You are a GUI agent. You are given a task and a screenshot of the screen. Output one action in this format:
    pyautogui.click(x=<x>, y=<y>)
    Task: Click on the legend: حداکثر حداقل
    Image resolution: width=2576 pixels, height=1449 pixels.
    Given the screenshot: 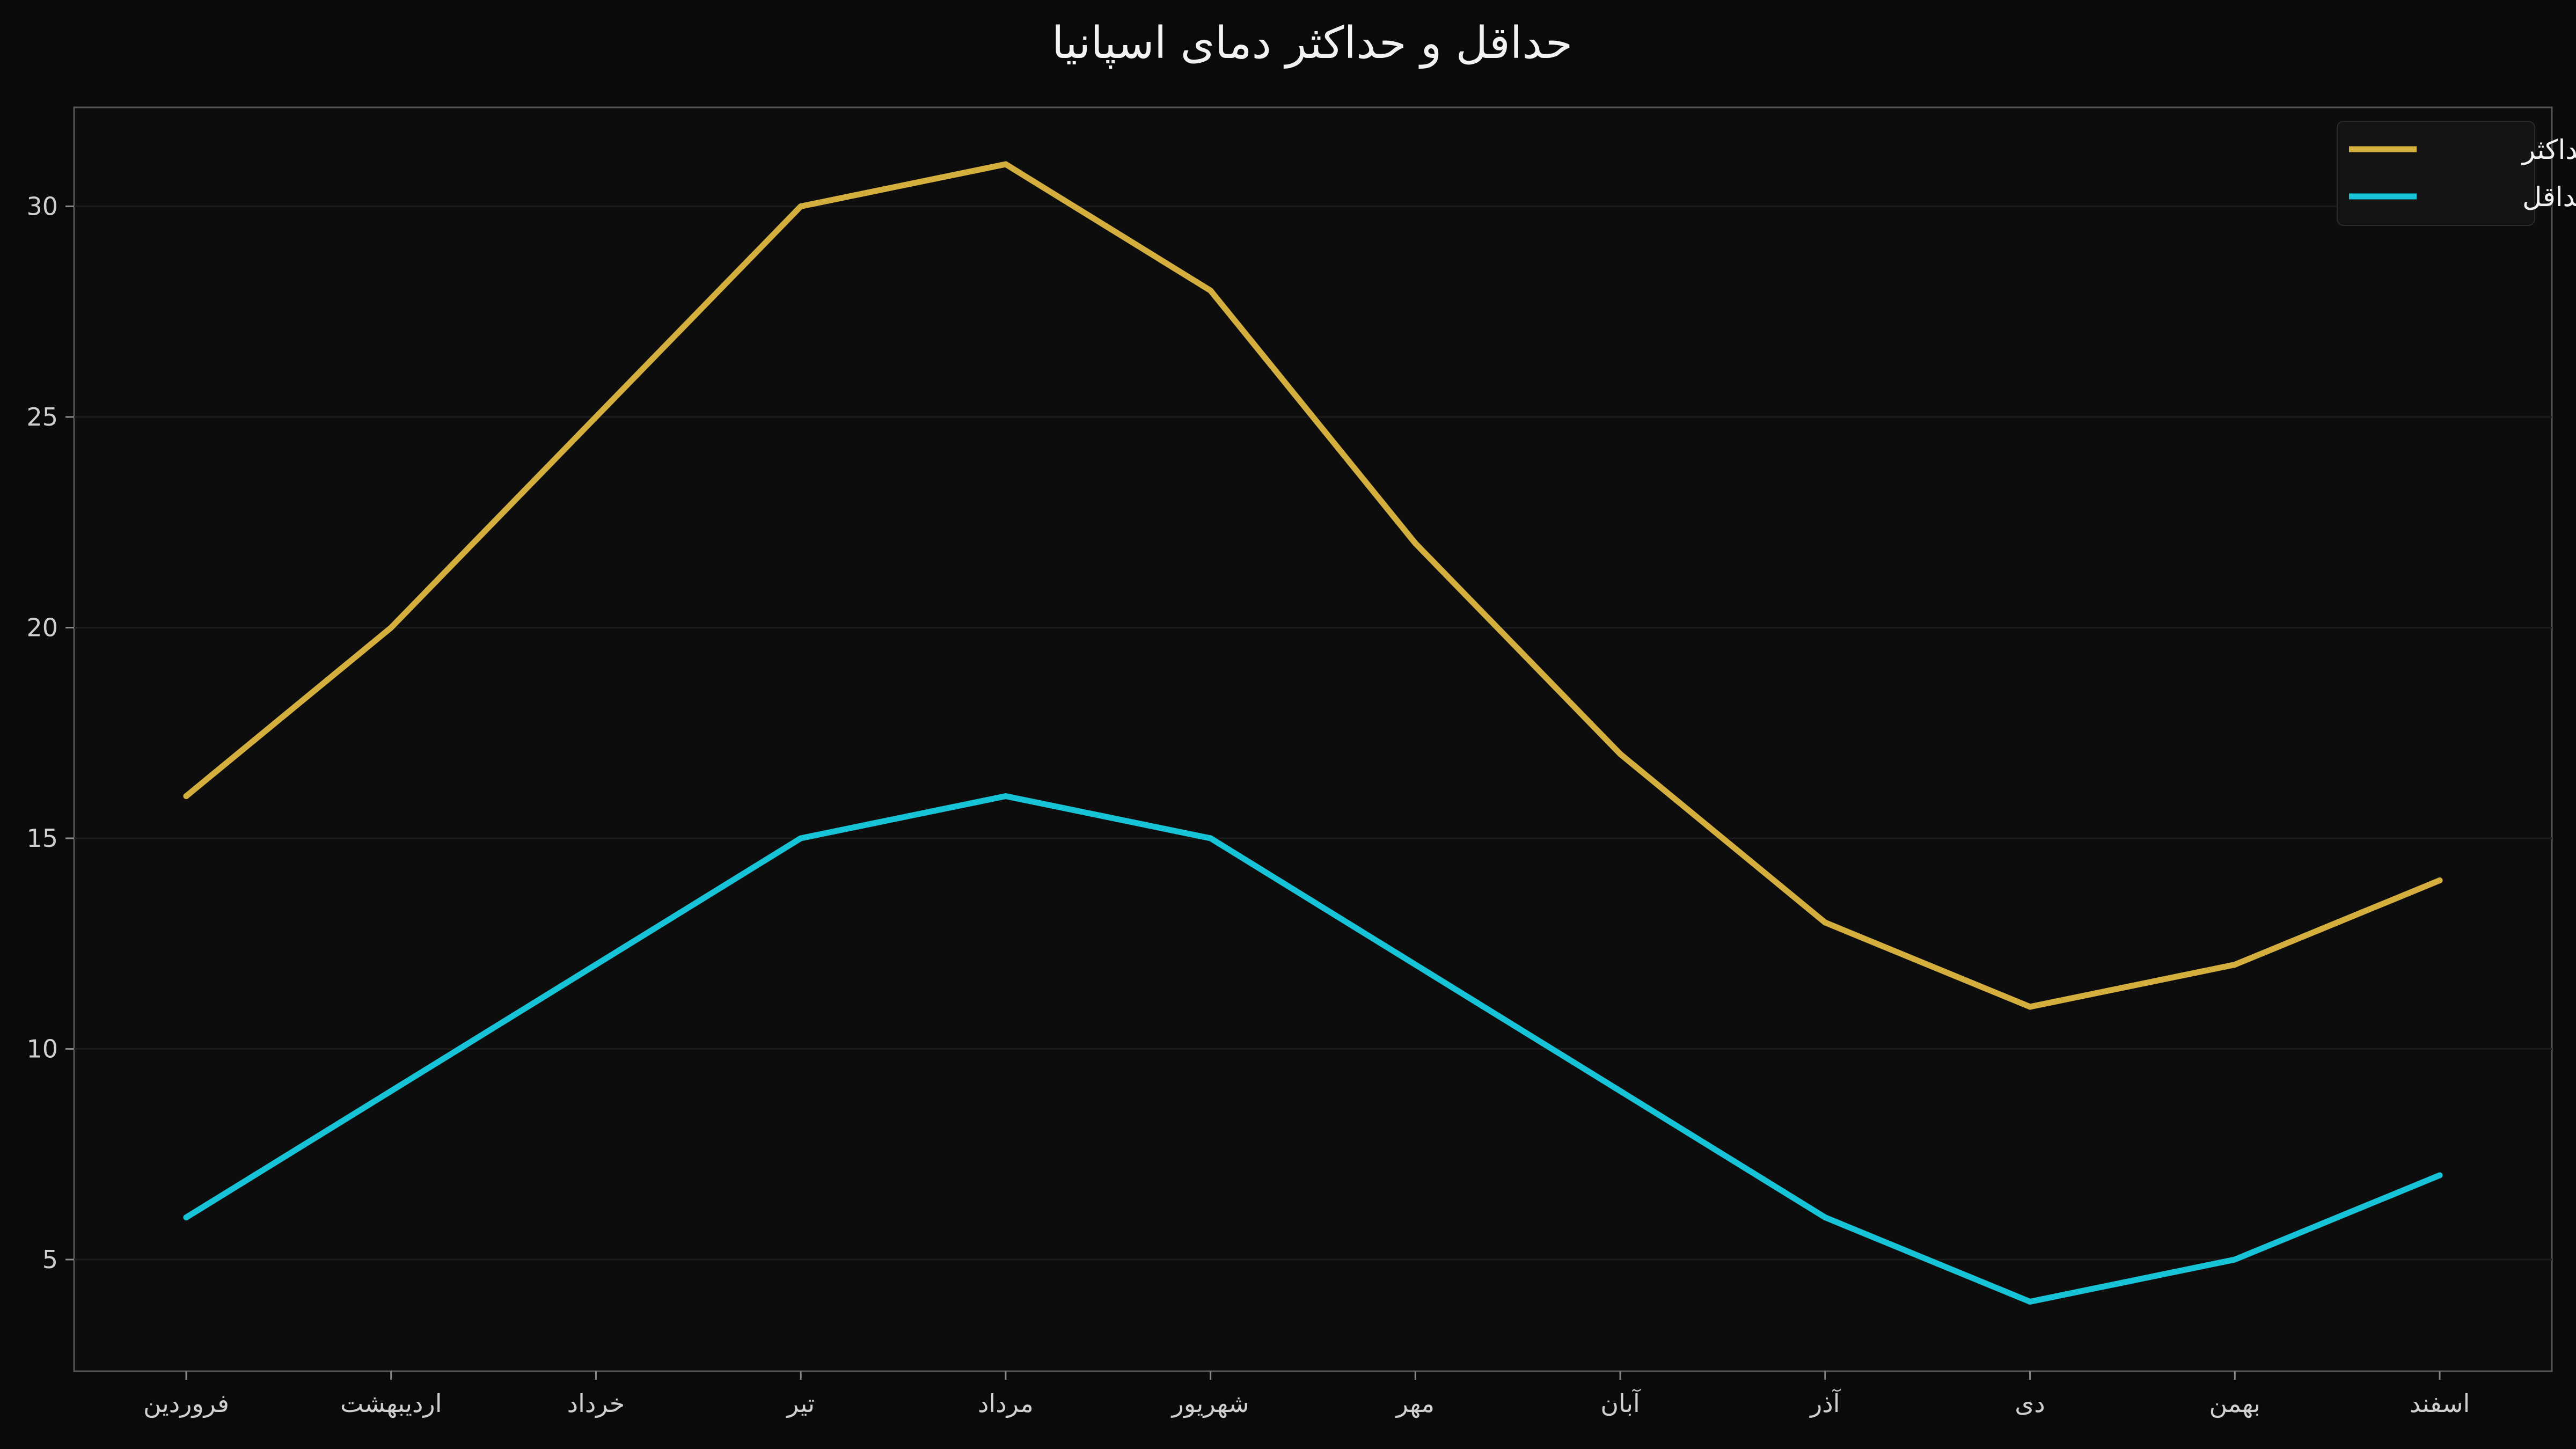 What is the action you would take?
    pyautogui.click(x=2456, y=173)
    